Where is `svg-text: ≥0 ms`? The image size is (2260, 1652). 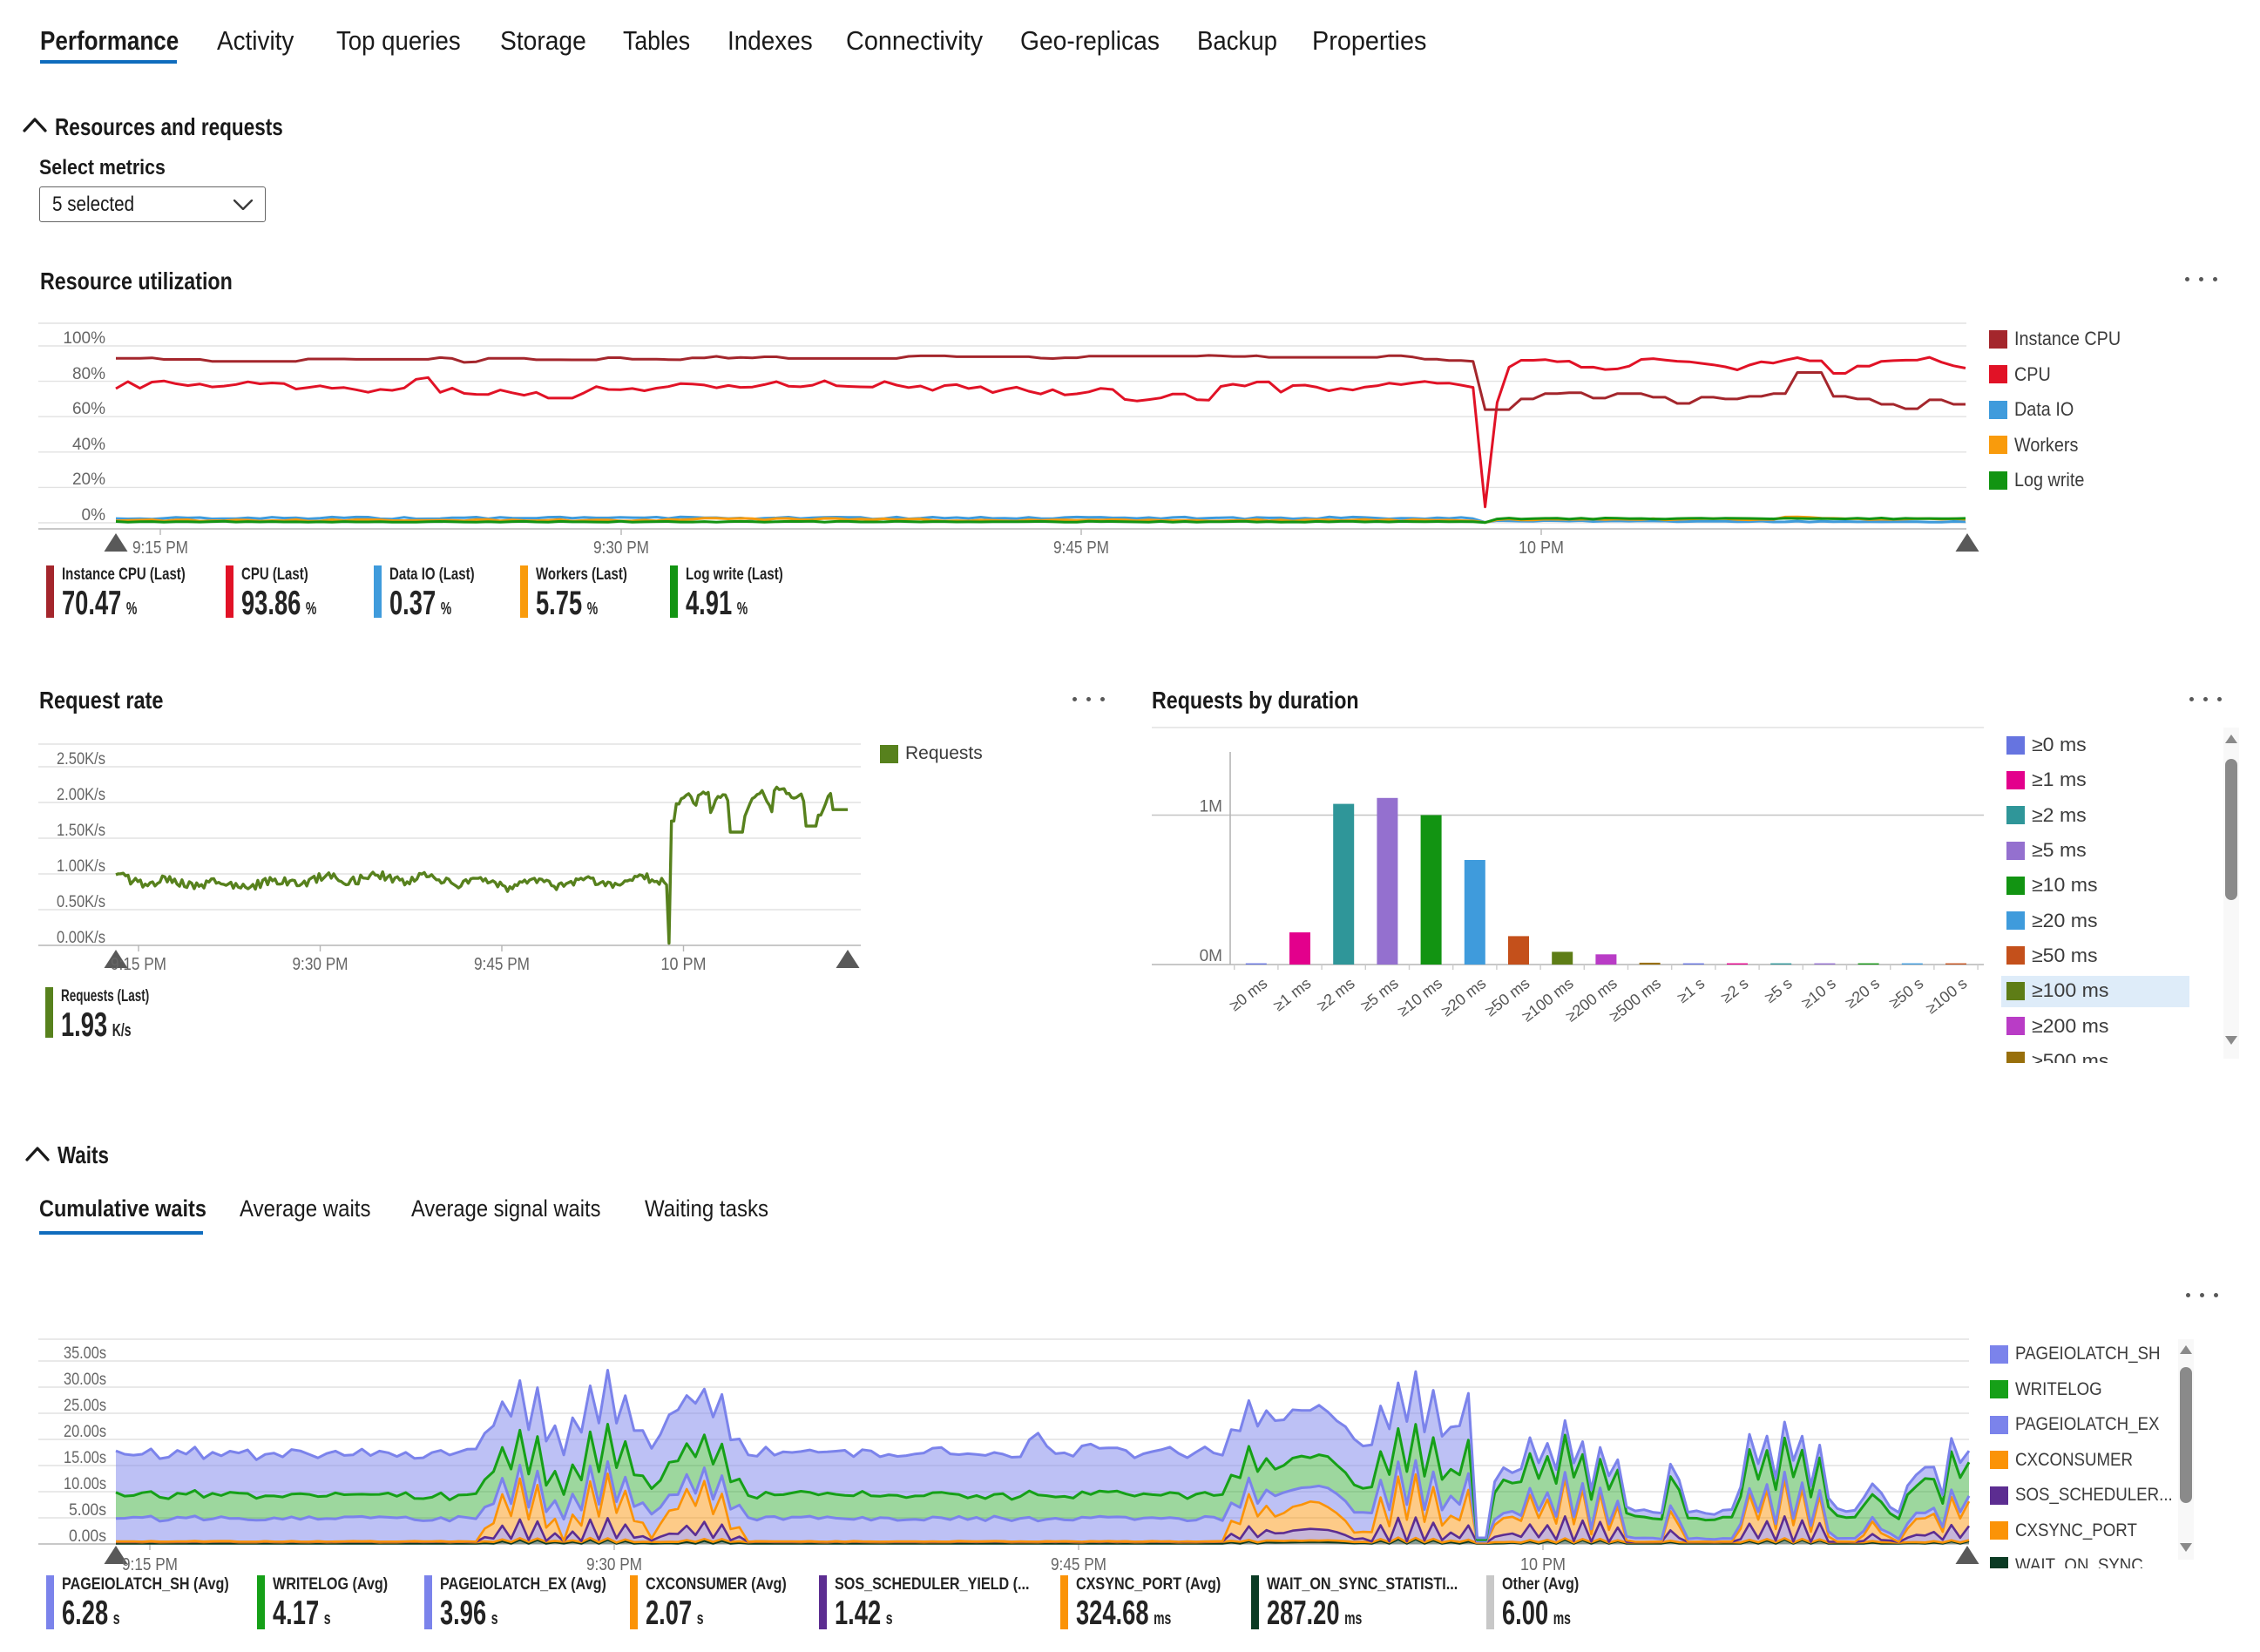
svg-text: ≥0 ms is located at coordinates (1248, 994).